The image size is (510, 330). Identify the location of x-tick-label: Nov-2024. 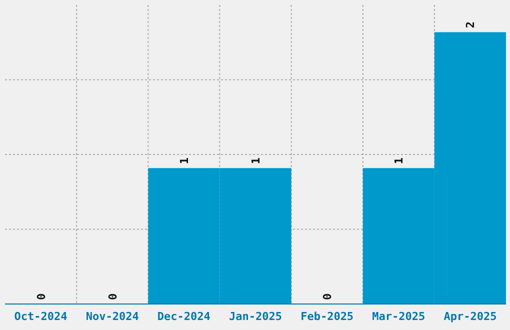
(113, 316).